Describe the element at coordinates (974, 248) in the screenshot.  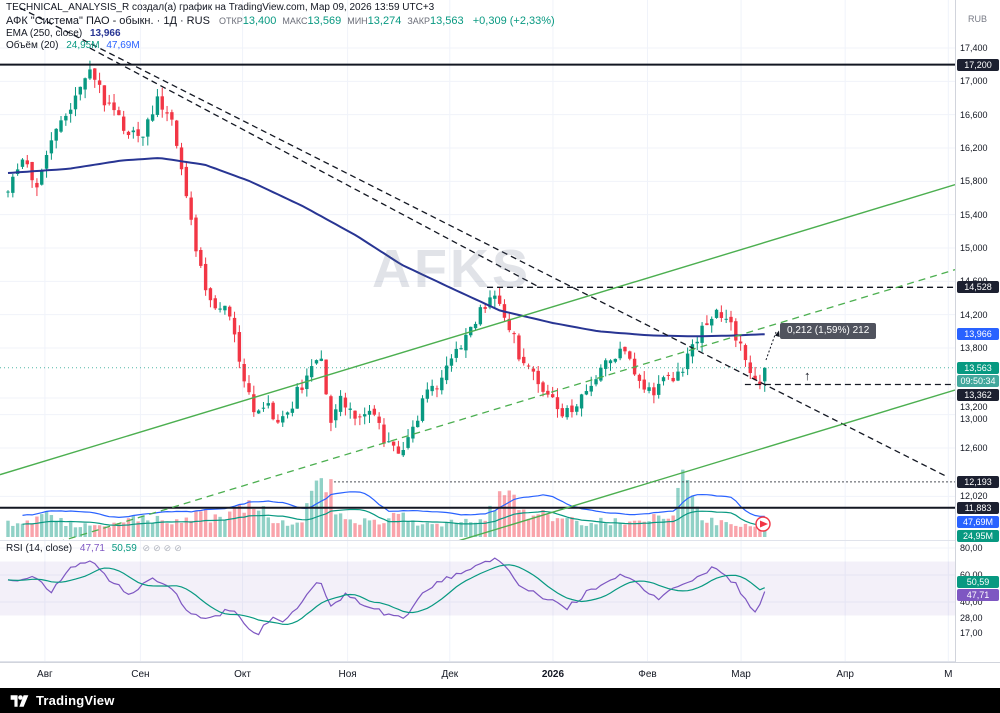
I see `price-tick-label: 15,000` at that location.